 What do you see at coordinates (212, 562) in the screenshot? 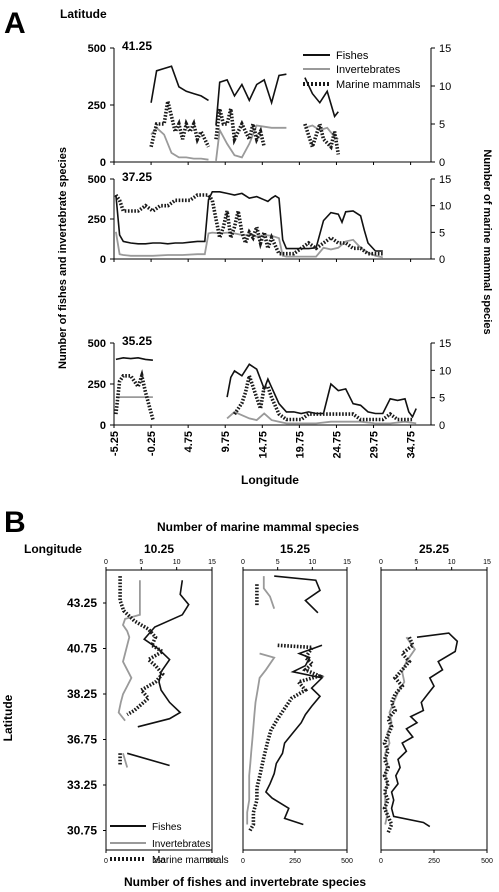
I see `panel-b-10-25-xtick-top-label: 15` at bounding box center [212, 562].